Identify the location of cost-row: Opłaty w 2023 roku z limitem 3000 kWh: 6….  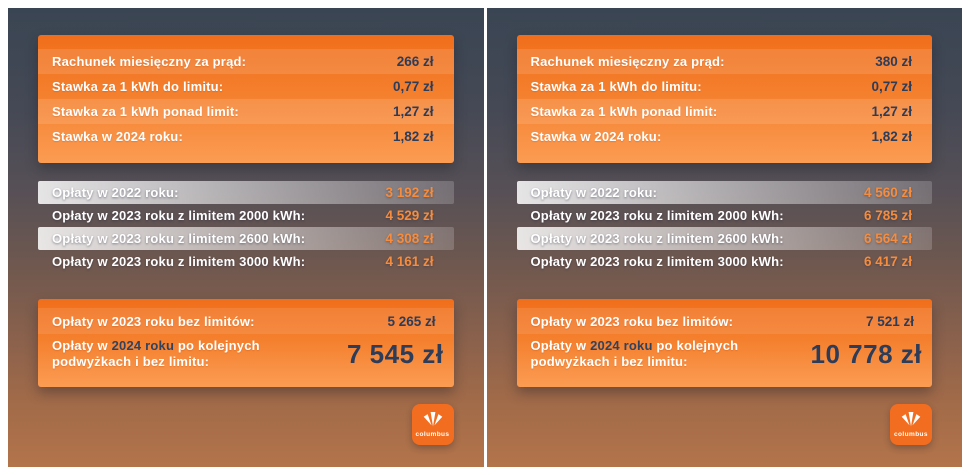
(725, 261).